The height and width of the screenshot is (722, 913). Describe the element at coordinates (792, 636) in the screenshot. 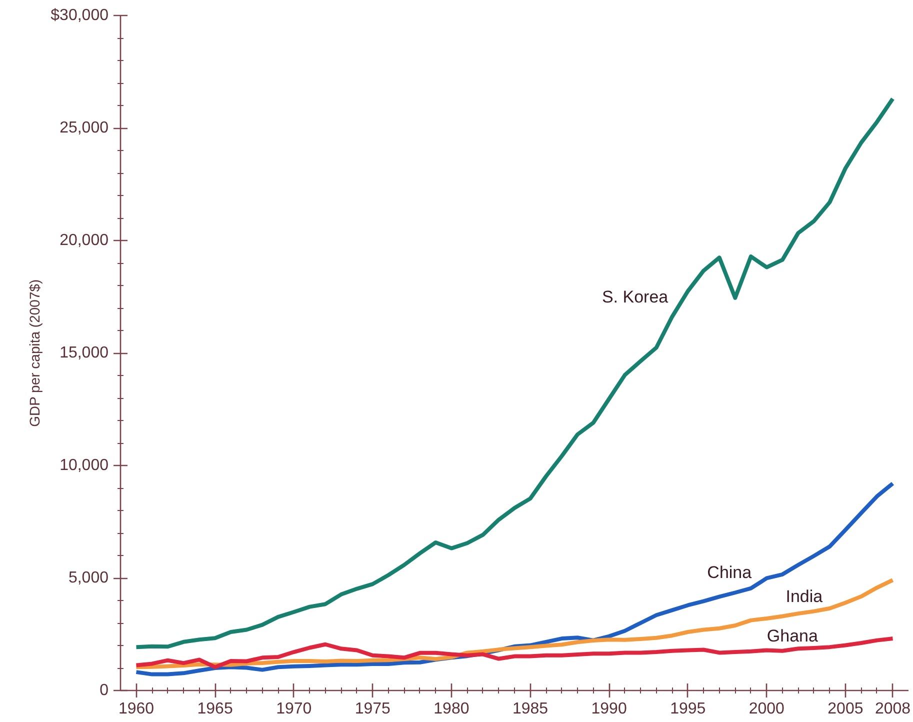

I see `series-label: Ghana` at that location.